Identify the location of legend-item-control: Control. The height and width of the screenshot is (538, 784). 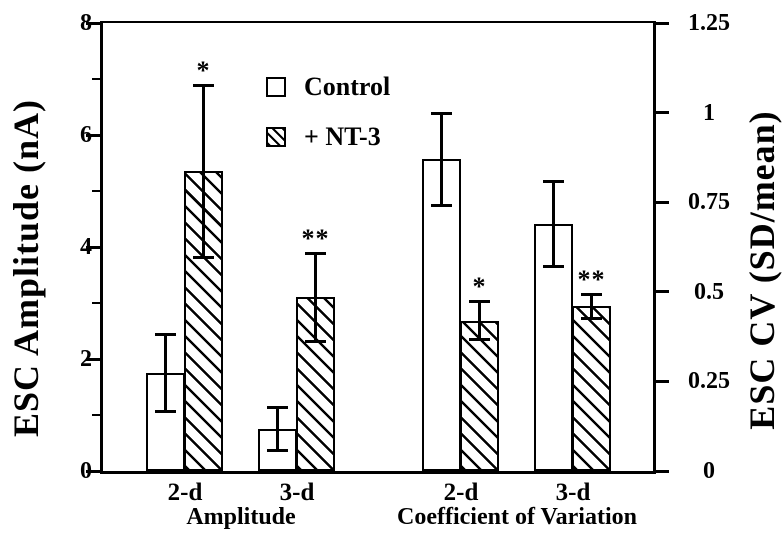
(328, 87).